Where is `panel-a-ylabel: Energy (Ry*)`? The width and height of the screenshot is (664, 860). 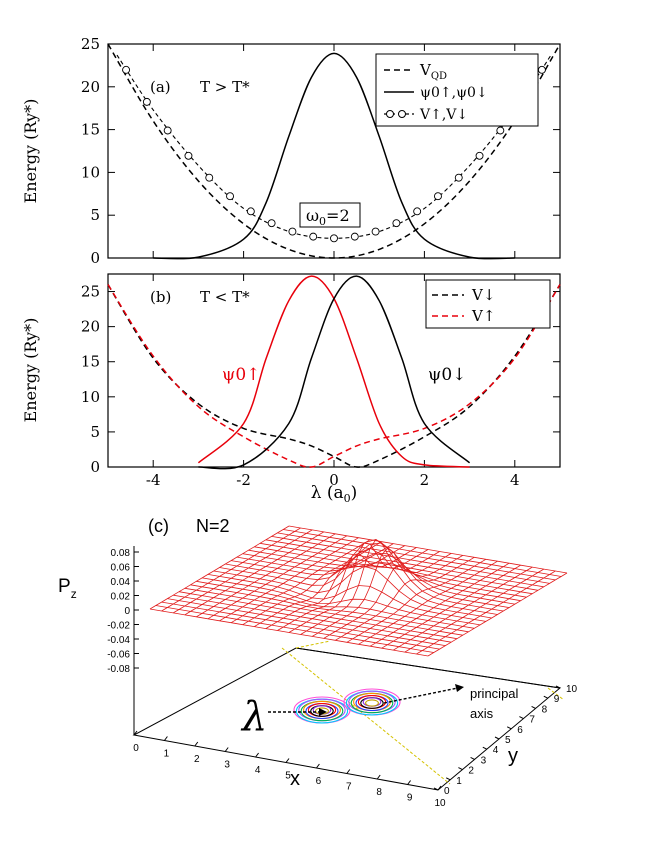 panel-a-ylabel: Energy (Ry*) is located at coordinates (30, 151).